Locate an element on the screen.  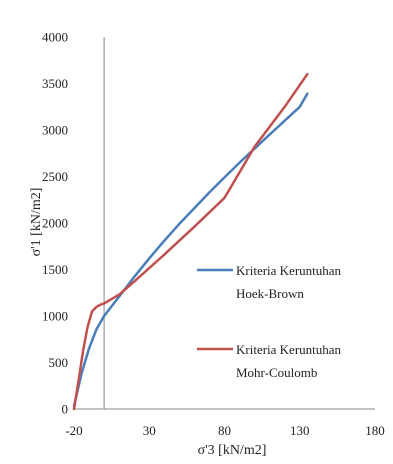
y-tick-label: 3000 is located at coordinates (55, 130).